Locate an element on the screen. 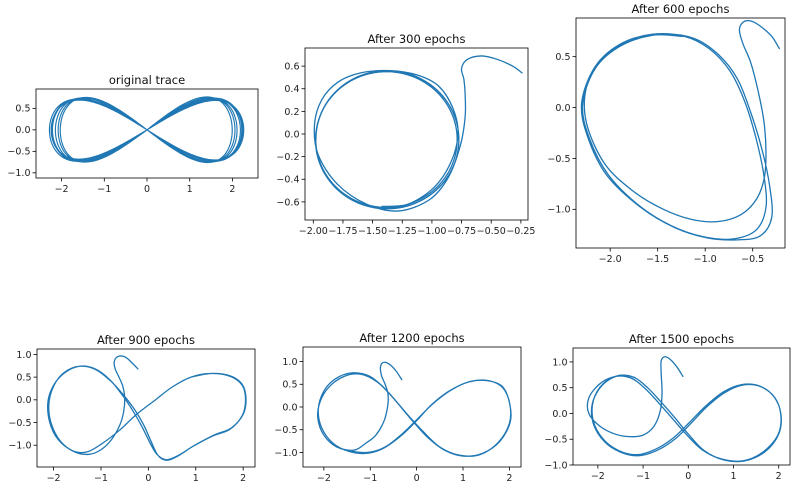  x-tick-label: −1.50 is located at coordinates (372, 231).